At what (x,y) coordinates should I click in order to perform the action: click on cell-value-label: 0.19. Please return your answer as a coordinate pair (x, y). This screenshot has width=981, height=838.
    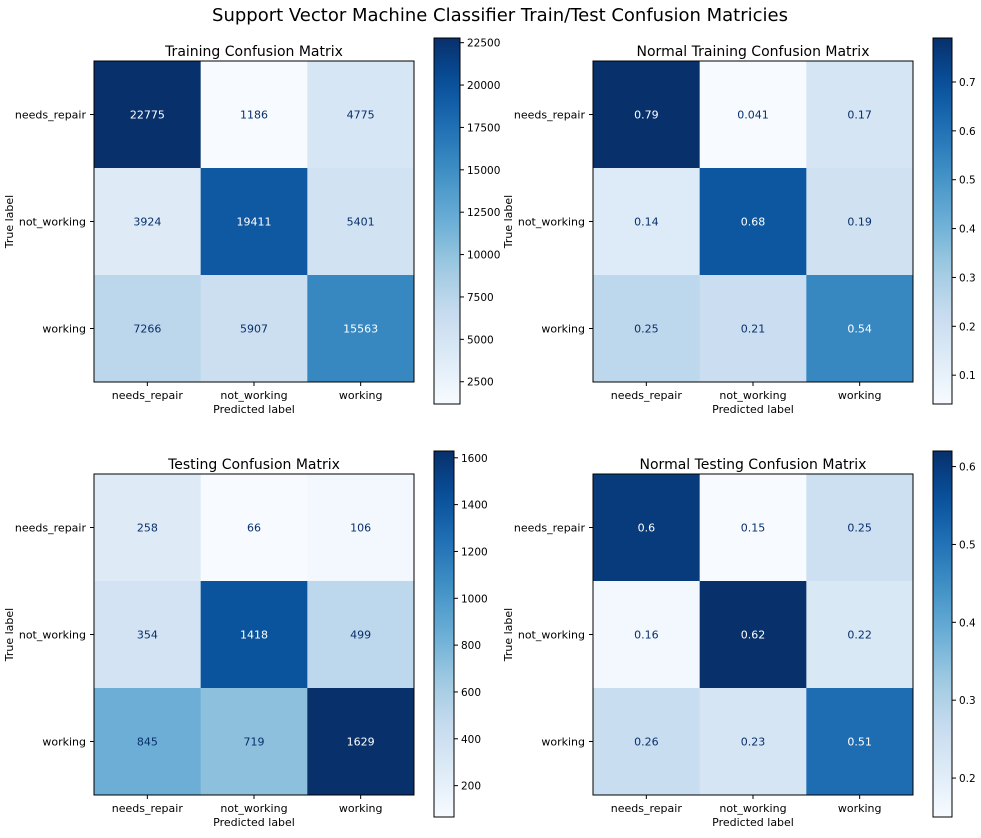
    Looking at the image, I should click on (859, 222).